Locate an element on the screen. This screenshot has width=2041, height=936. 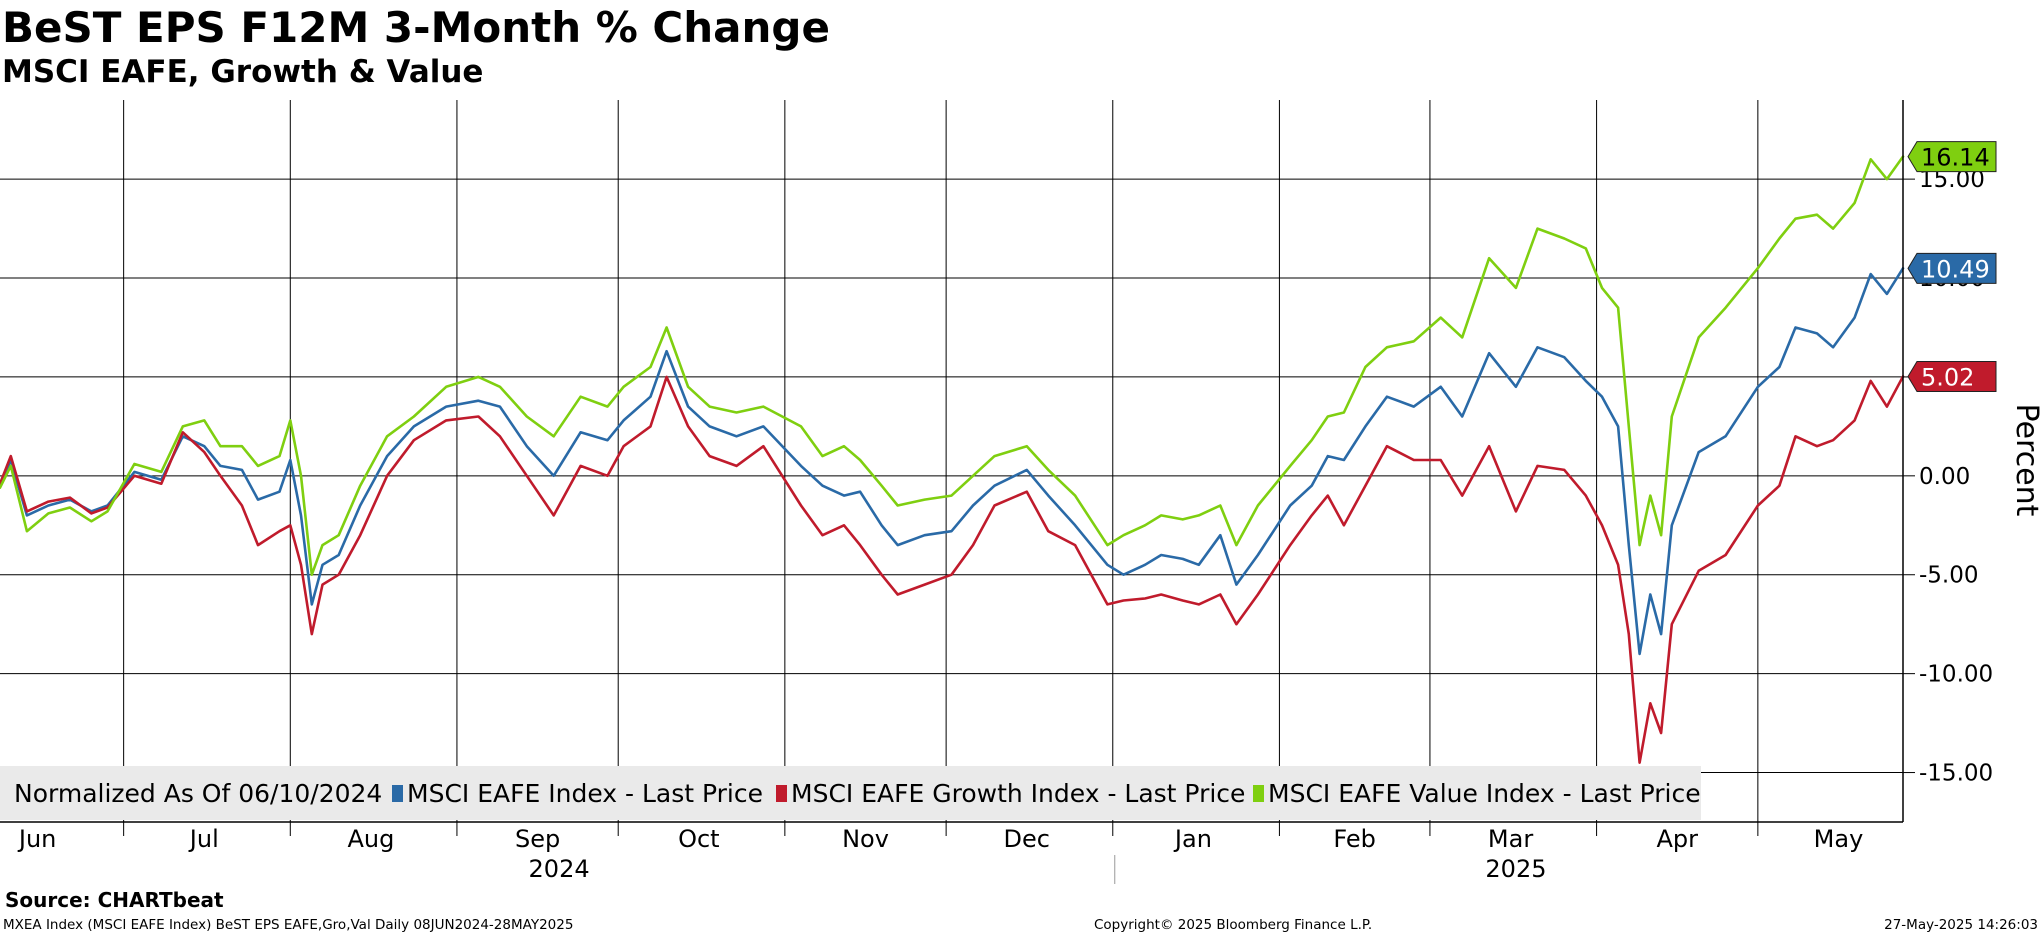
y-tick-label: 0.00 is located at coordinates (1944, 477).